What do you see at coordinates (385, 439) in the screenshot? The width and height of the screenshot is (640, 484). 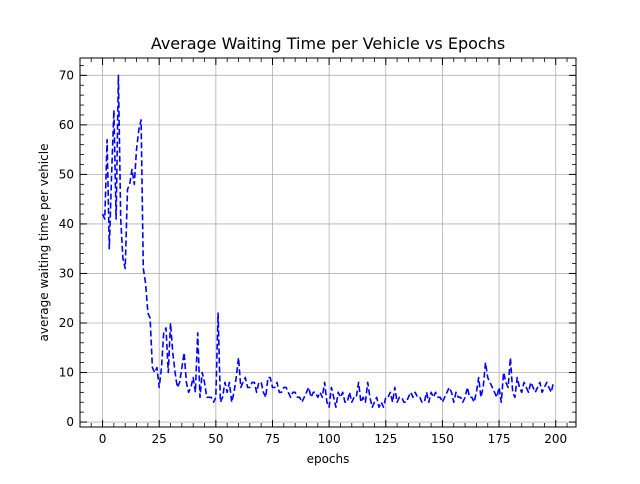 I see `x-tick-label: 125` at bounding box center [385, 439].